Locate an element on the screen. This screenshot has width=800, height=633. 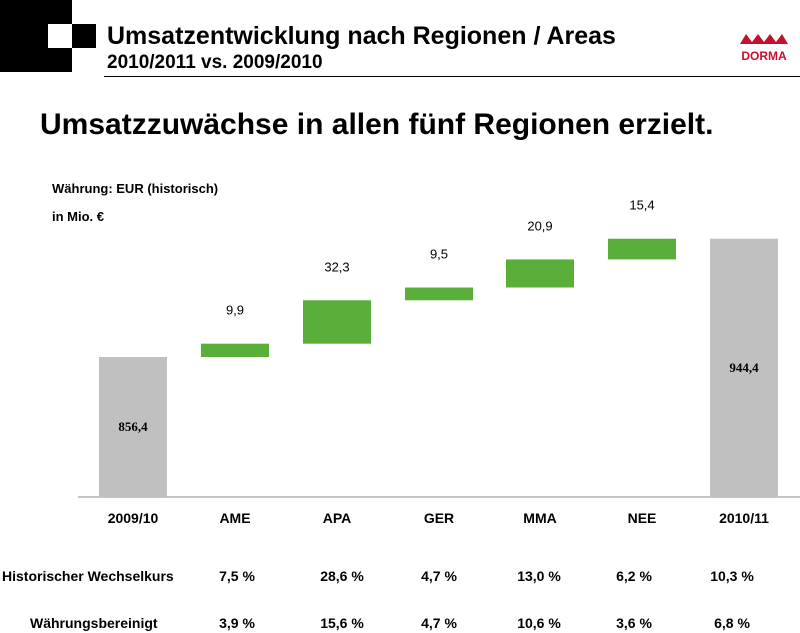
x-tick-label: AME is located at coordinates (234, 518).